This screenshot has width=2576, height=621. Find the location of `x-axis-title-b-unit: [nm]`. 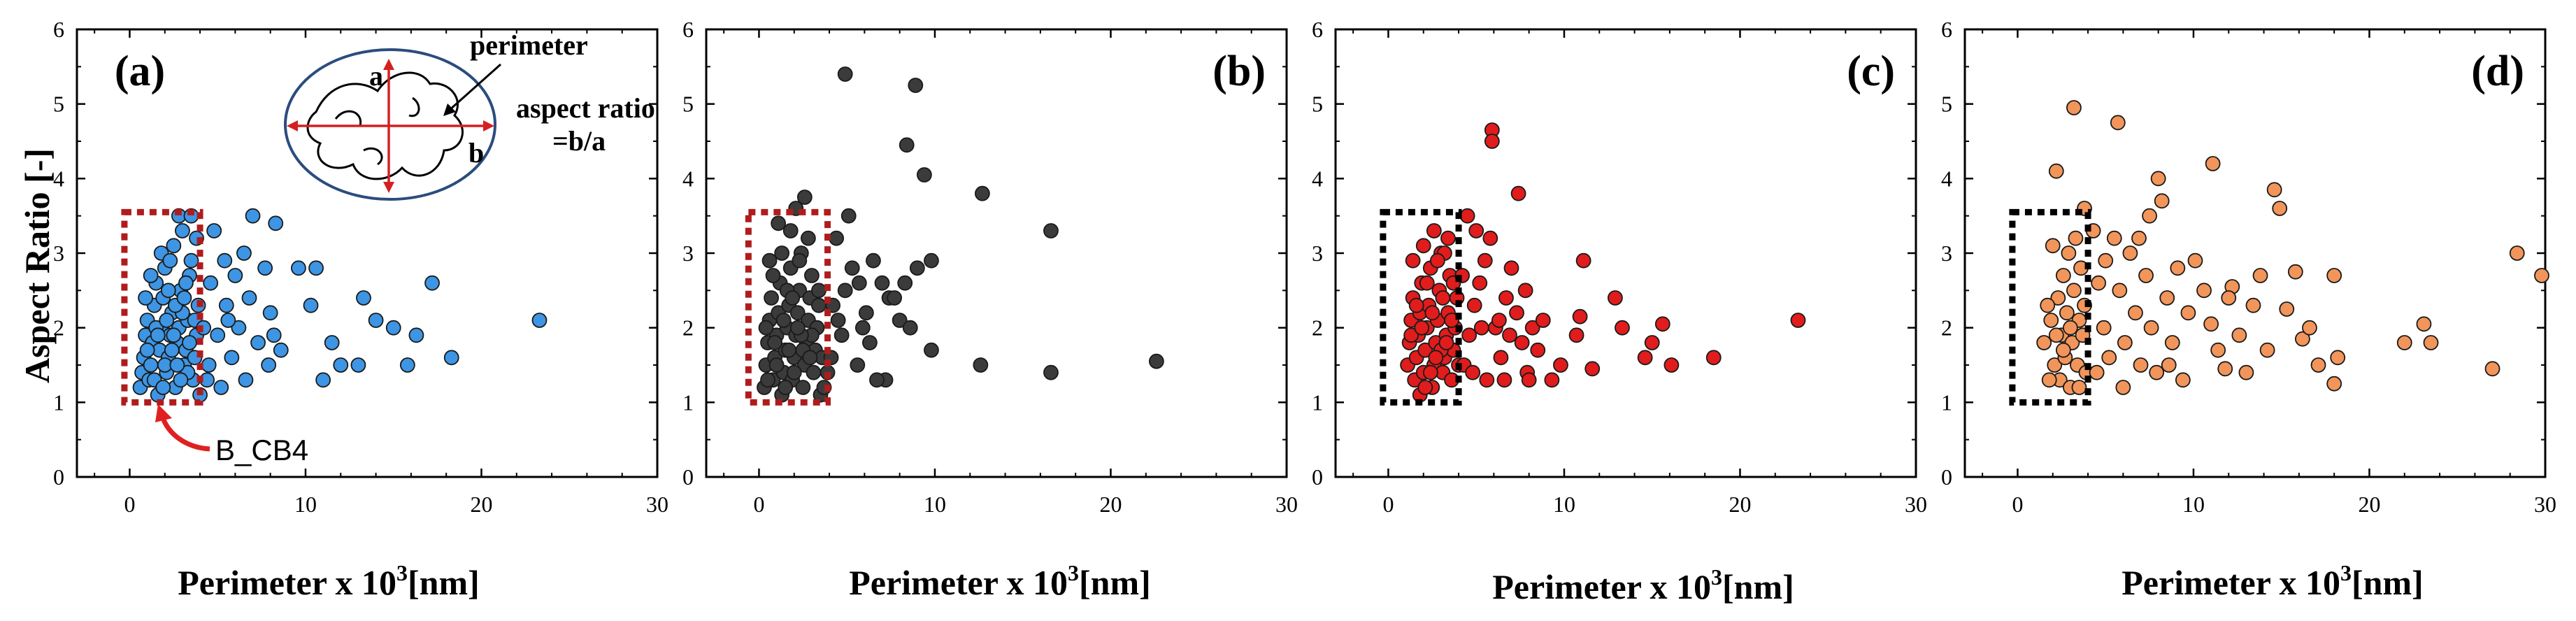

x-axis-title-b-unit: [nm] is located at coordinates (1115, 582).